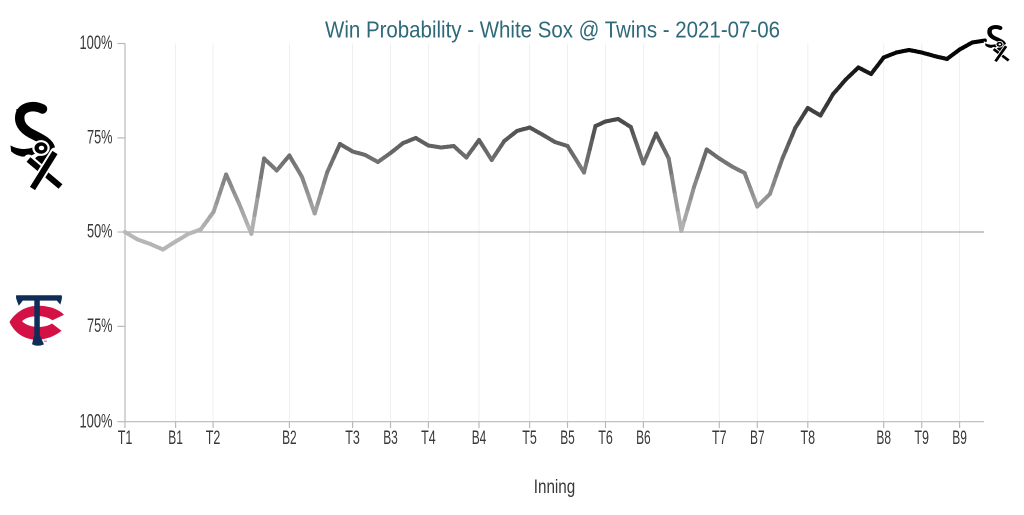 The width and height of the screenshot is (1024, 515). What do you see at coordinates (808, 438) in the screenshot?
I see `svg-text: T8` at bounding box center [808, 438].